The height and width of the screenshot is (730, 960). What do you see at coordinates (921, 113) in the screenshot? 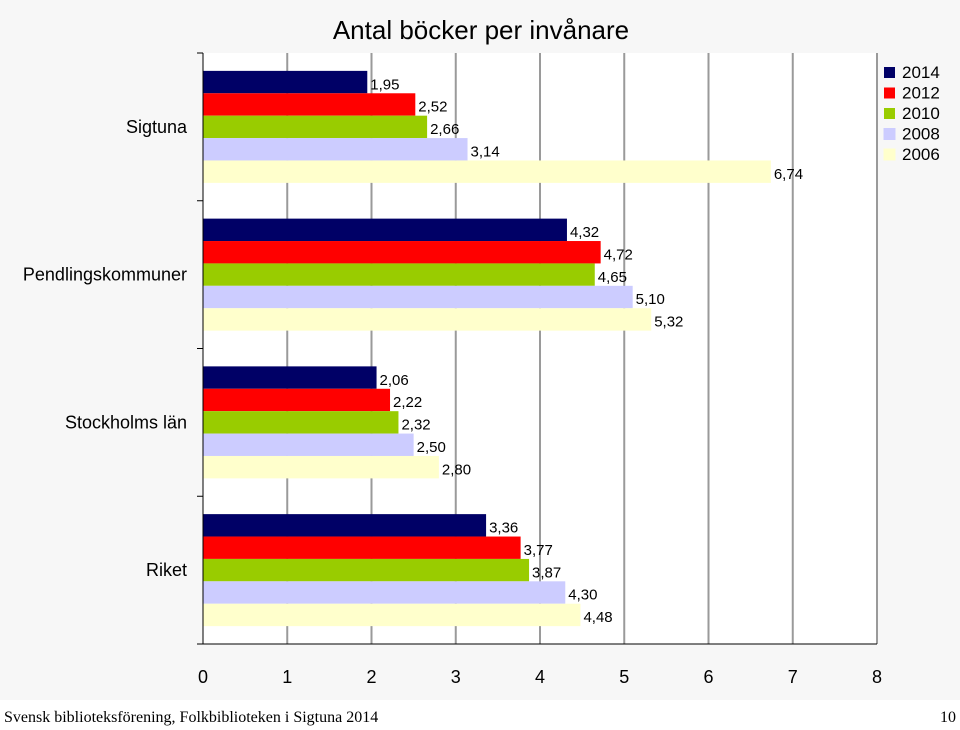
I see `legend-label: 2010` at bounding box center [921, 113].